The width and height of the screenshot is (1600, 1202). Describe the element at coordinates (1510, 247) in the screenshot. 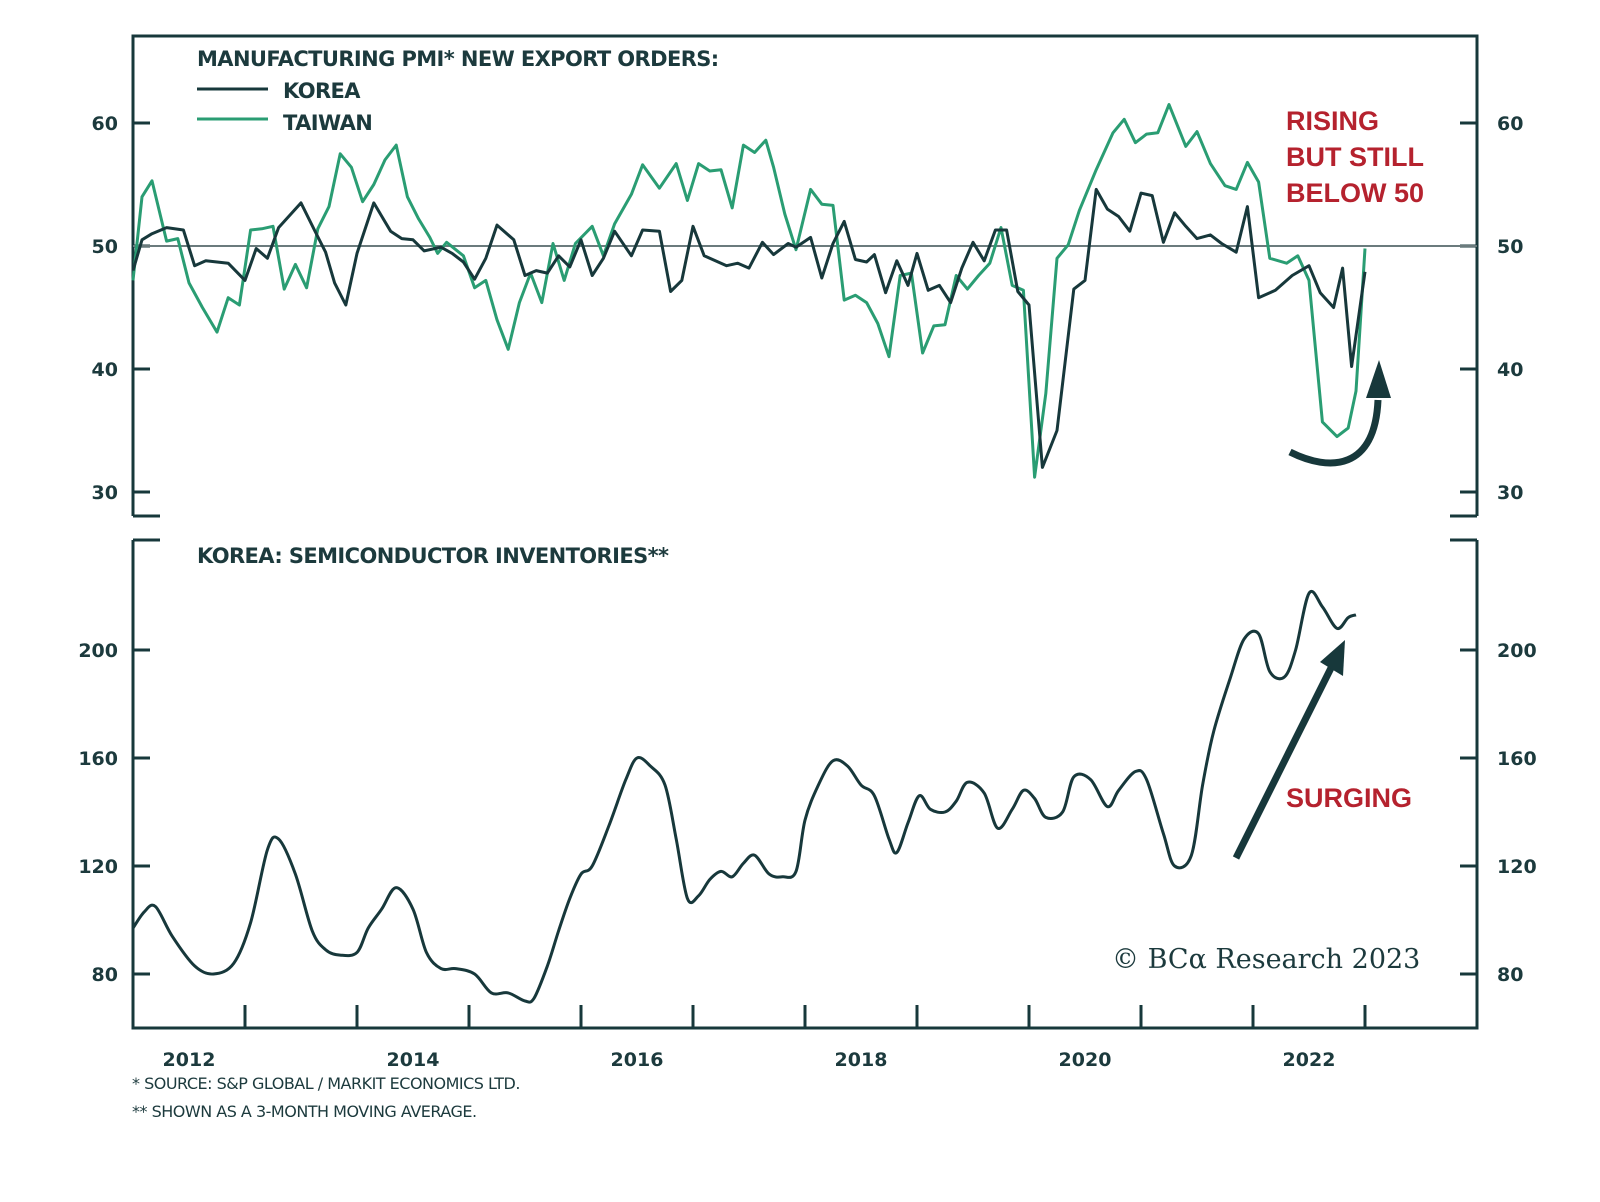

I see `top-right-ytick-label: 50` at that location.